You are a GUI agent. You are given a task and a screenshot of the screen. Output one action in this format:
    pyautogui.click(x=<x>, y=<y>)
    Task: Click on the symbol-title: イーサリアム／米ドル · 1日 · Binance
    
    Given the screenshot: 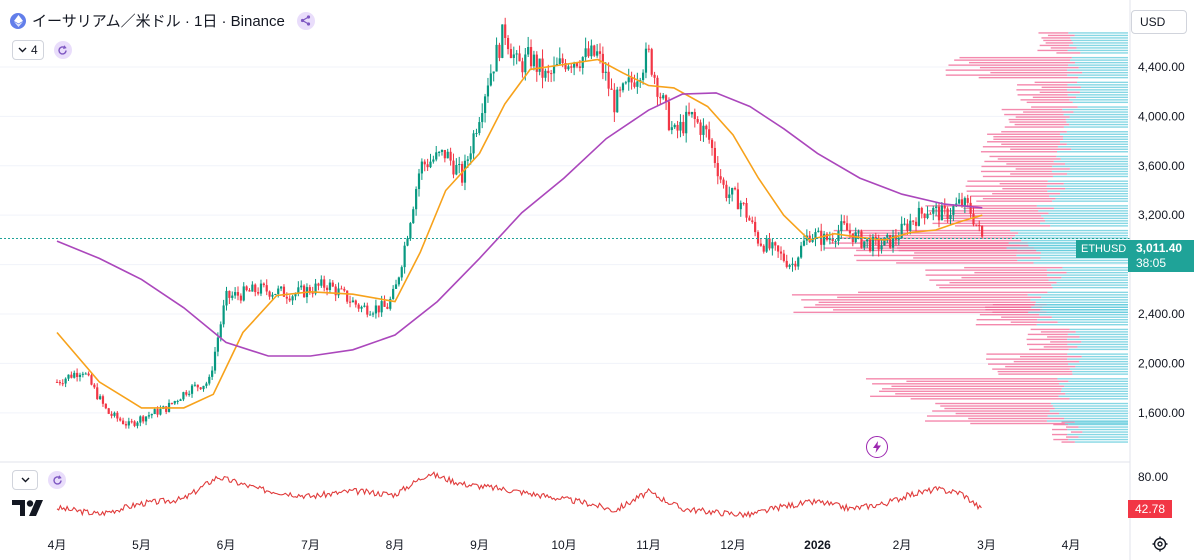 What is the action you would take?
    pyautogui.click(x=158, y=21)
    